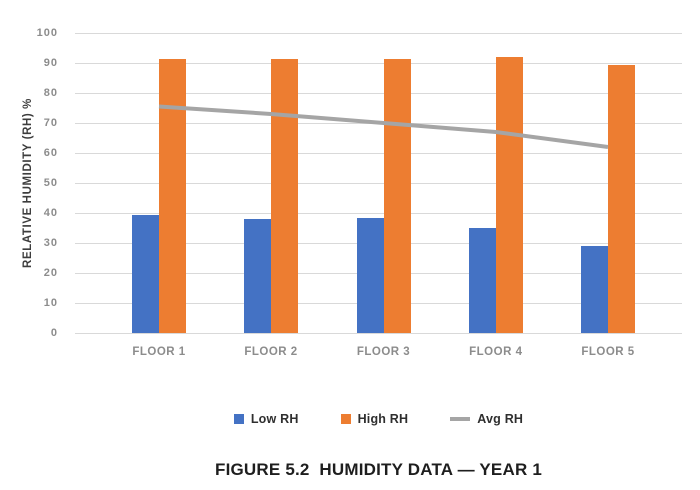 The height and width of the screenshot is (490, 700). I want to click on legend-item-avg-rh: Avg RH, so click(486, 419).